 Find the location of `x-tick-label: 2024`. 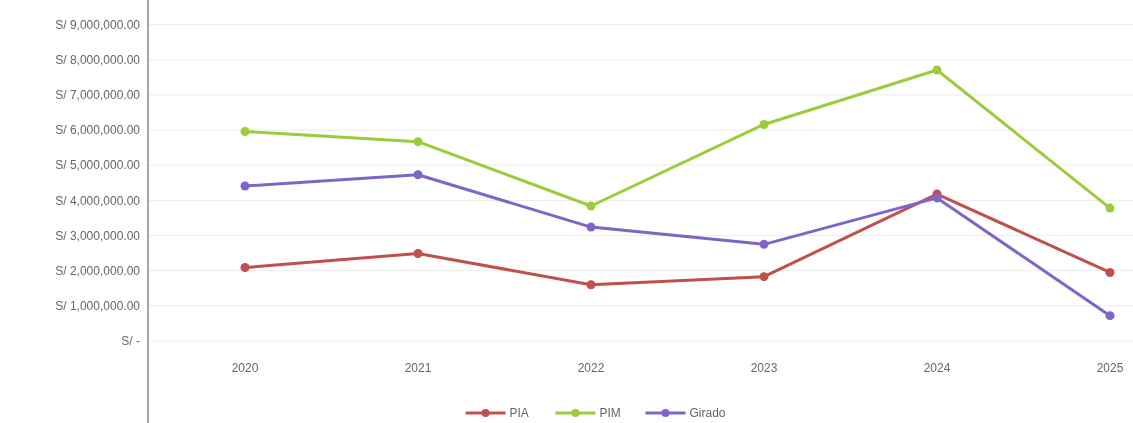

x-tick-label: 2024 is located at coordinates (937, 368).